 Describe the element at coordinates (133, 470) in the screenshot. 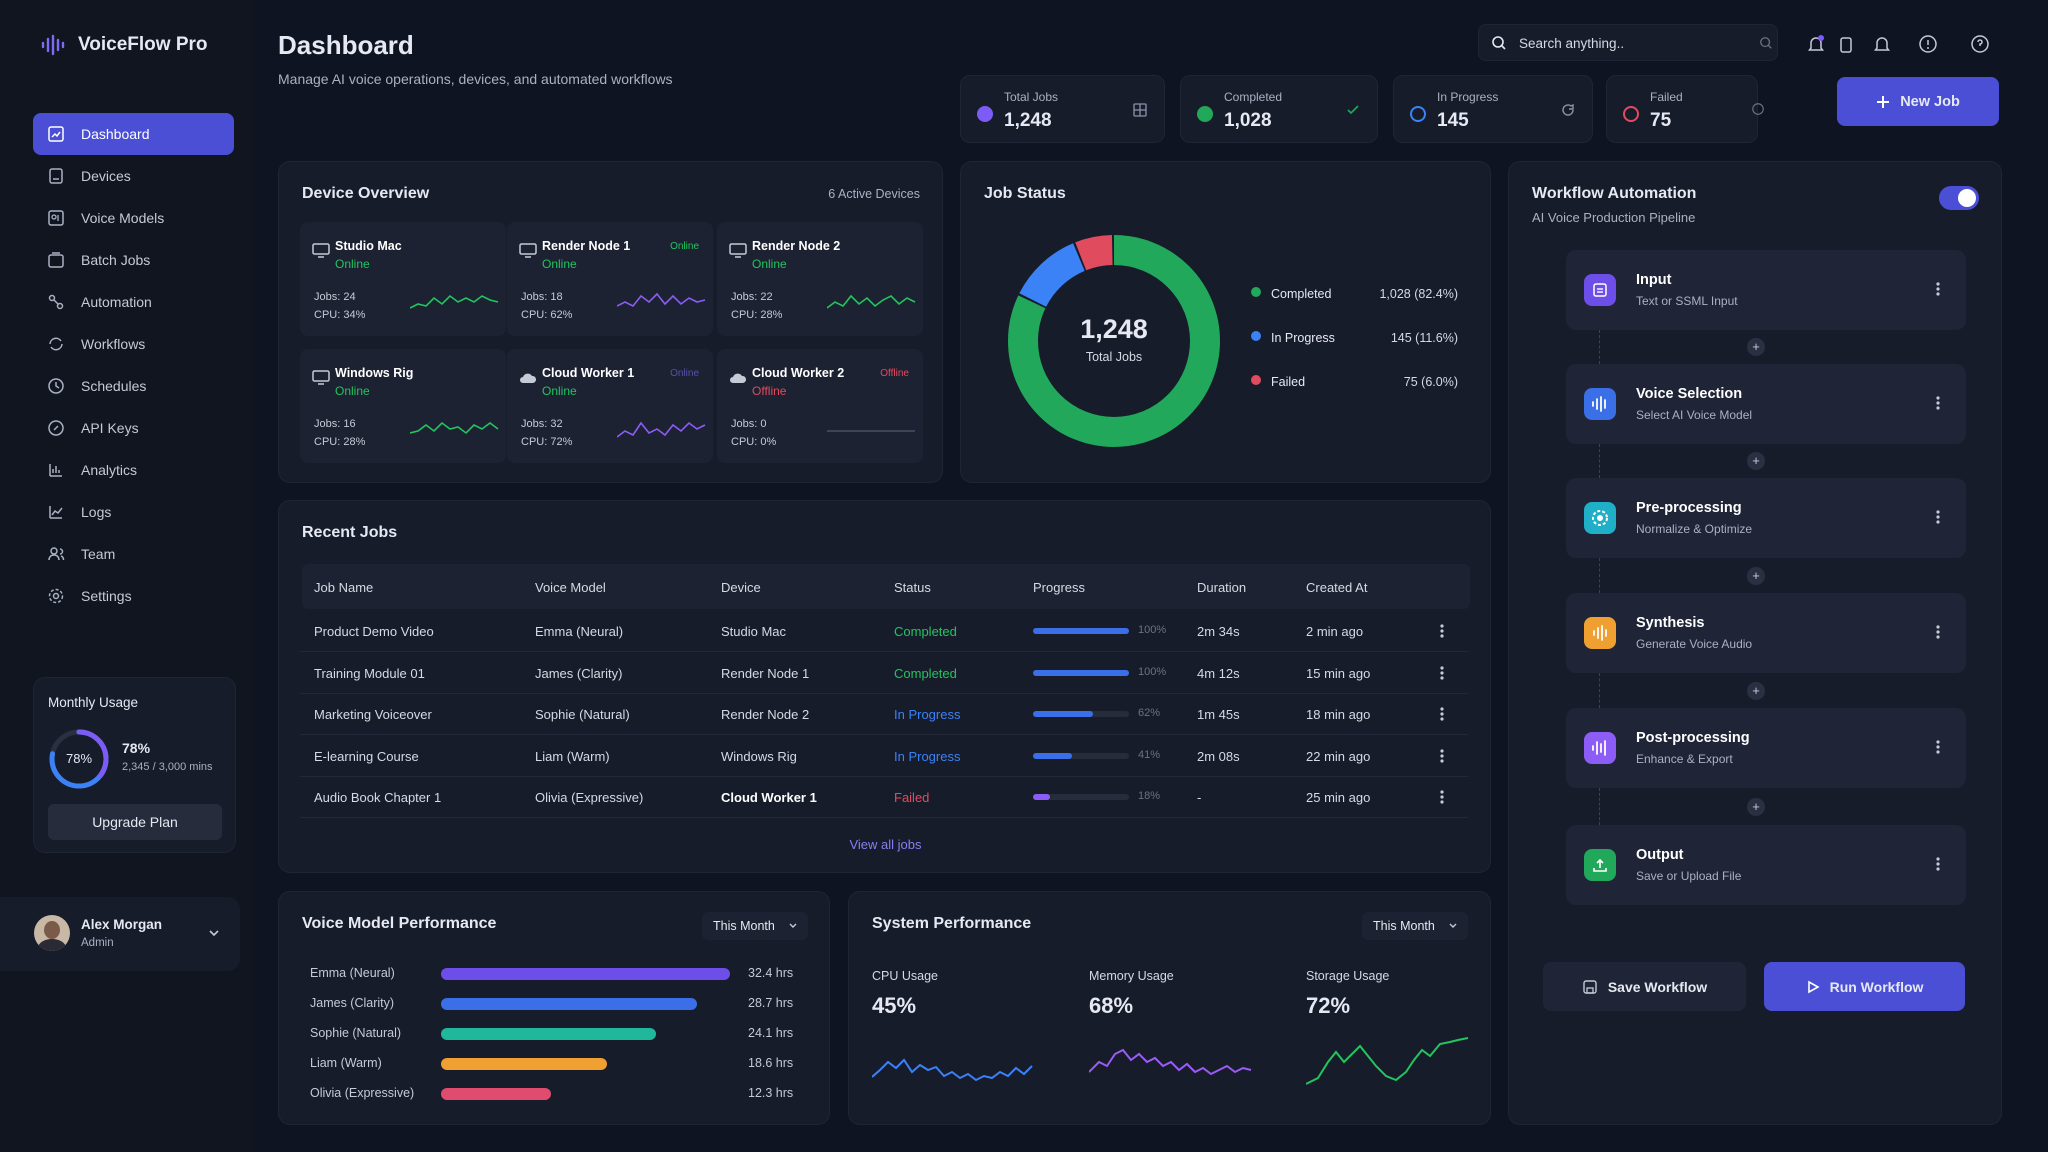

I see `sidebar-item-analytics: Analytics` at that location.